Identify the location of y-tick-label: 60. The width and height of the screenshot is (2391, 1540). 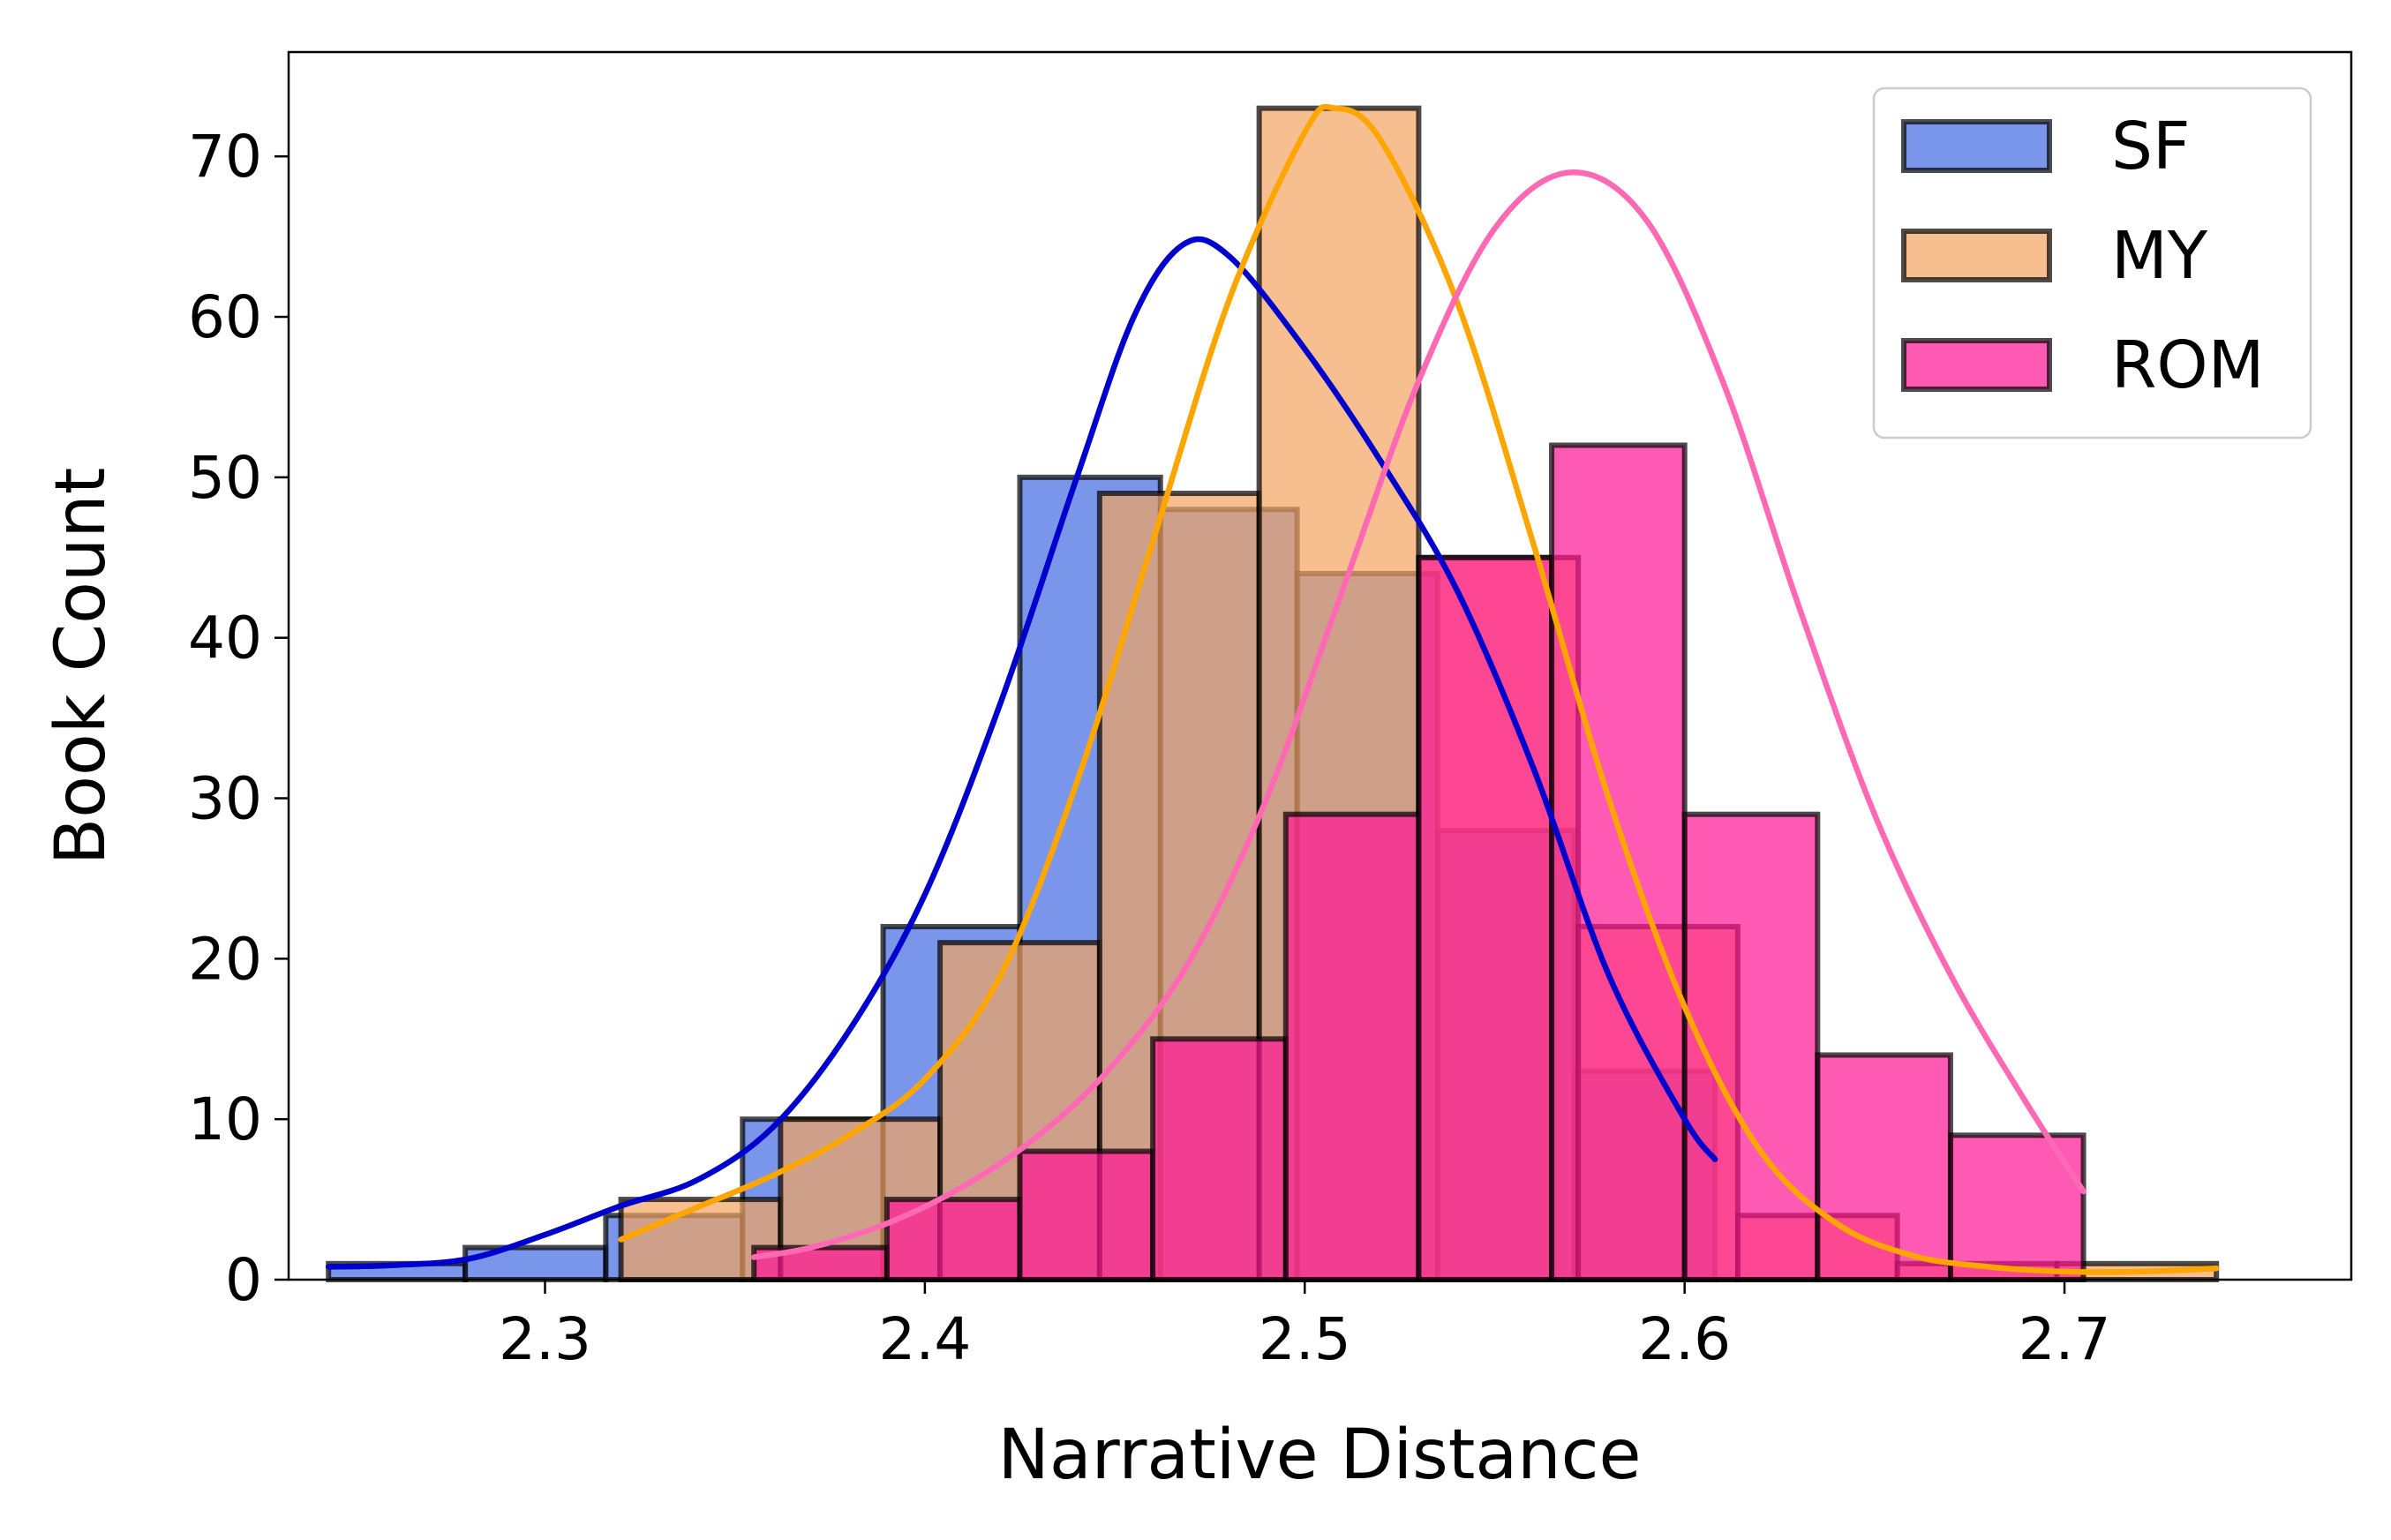
(225, 317).